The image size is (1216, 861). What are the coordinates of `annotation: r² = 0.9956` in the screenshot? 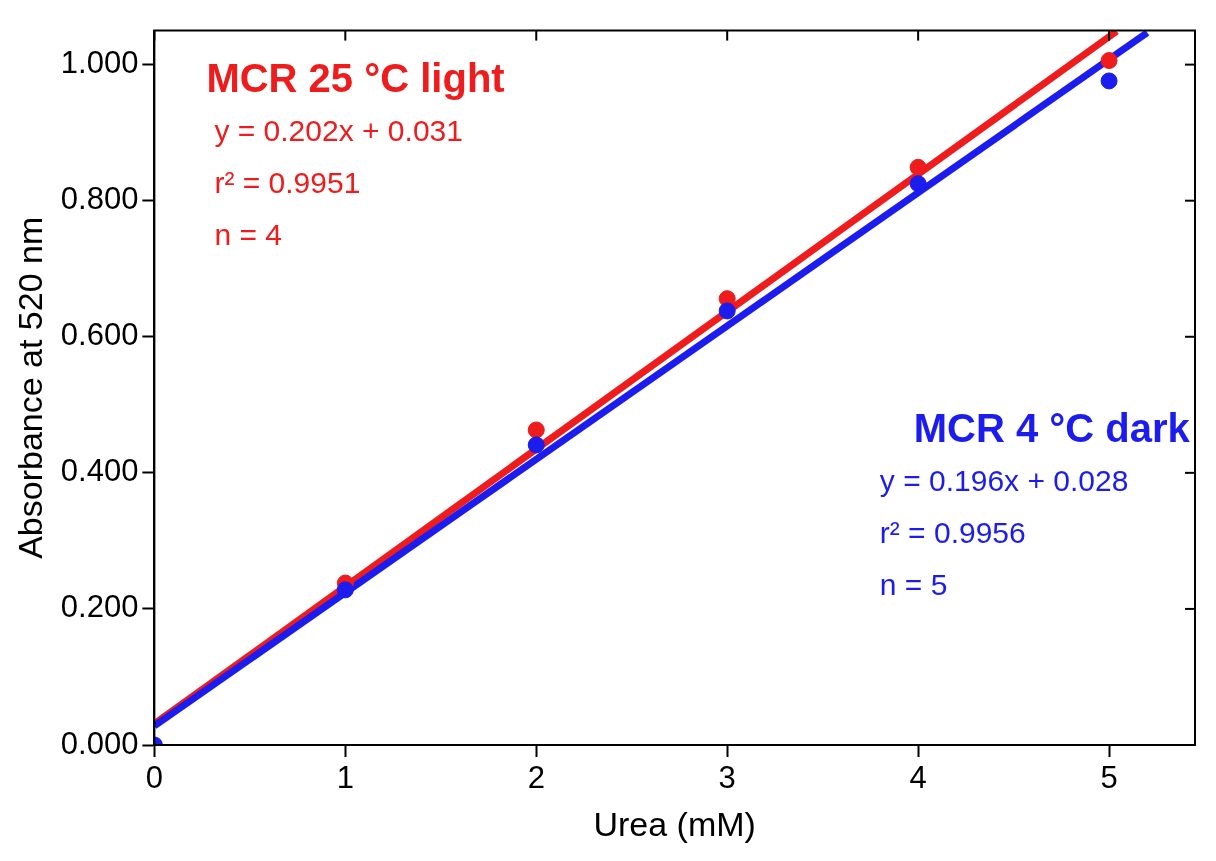 It's located at (952, 532).